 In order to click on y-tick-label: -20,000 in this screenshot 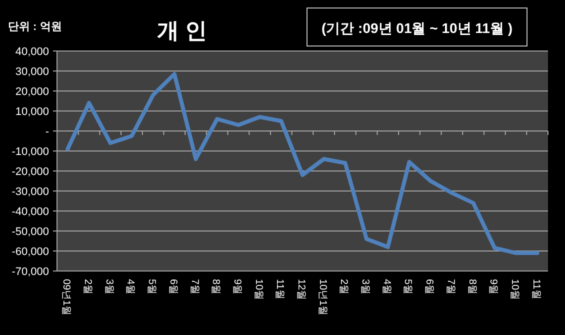, I will do `click(30, 172)`.